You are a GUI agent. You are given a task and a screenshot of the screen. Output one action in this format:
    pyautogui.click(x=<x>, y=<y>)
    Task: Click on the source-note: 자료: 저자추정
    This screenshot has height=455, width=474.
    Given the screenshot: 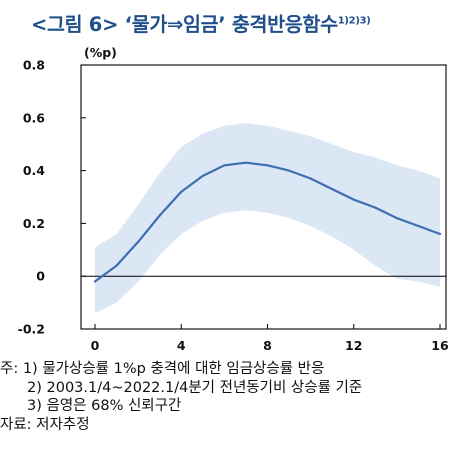 What is the action you would take?
    pyautogui.click(x=45, y=424)
    